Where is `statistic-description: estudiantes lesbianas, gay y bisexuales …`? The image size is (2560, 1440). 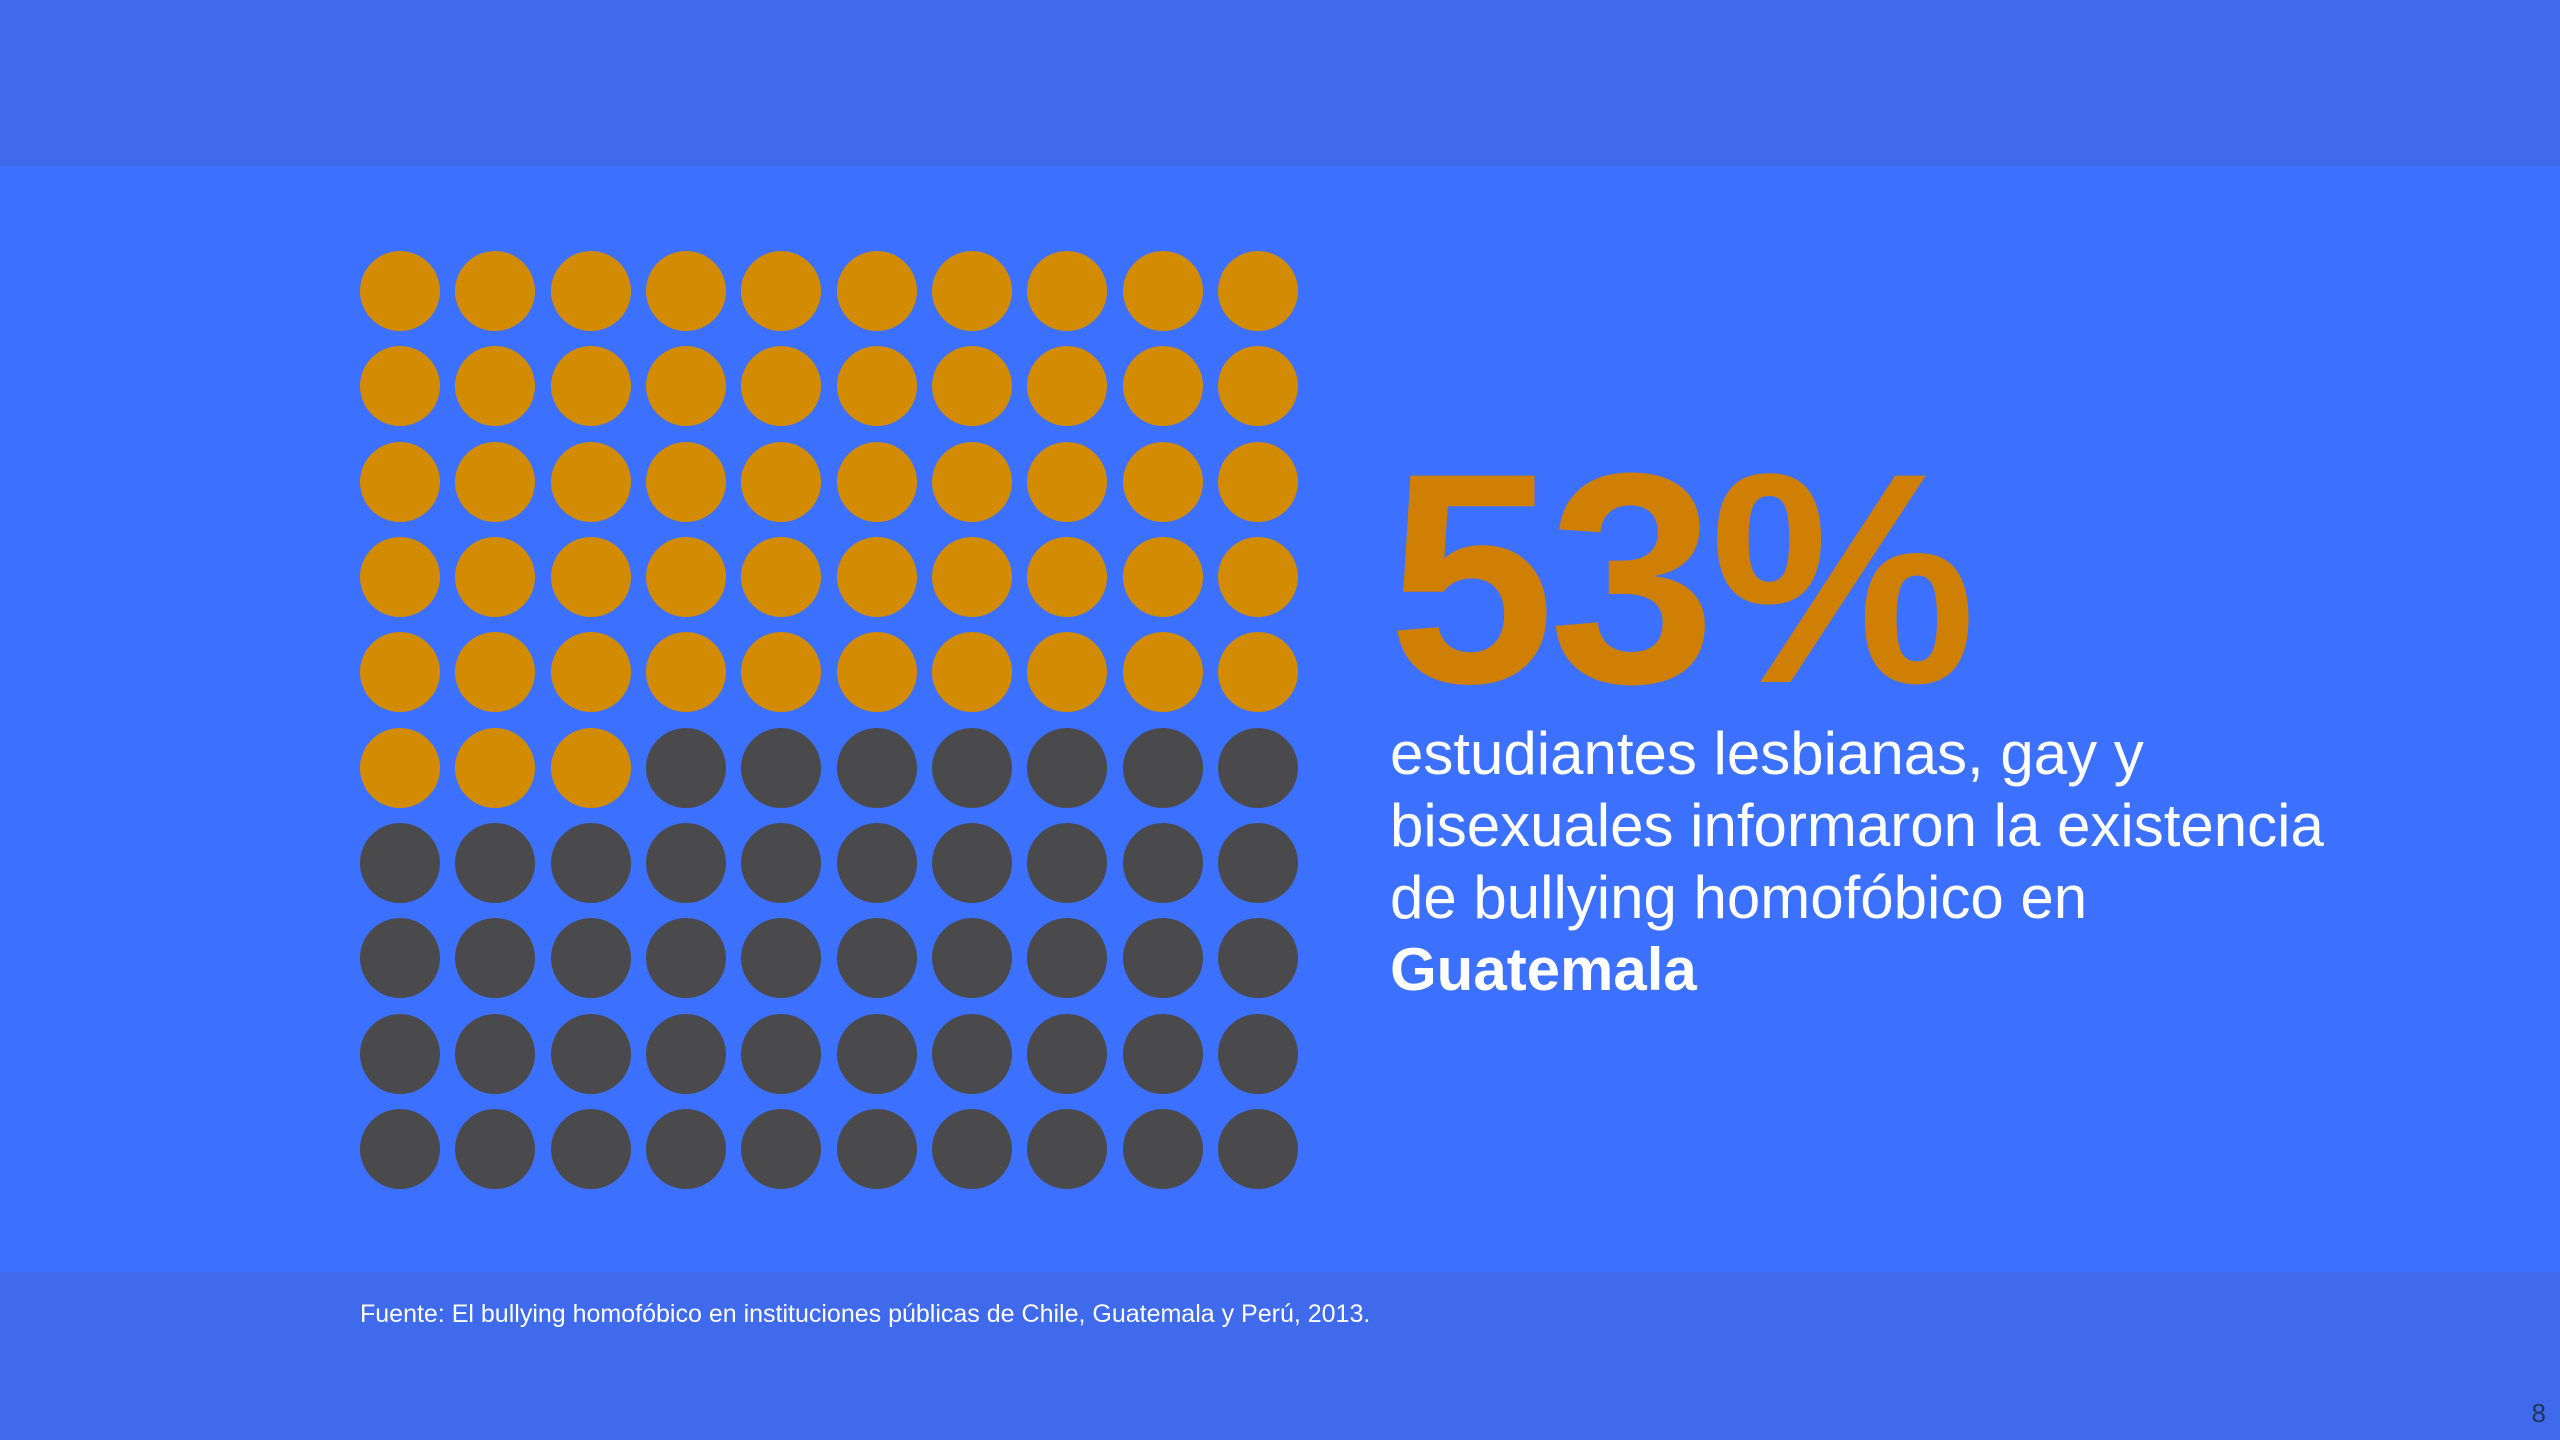 statistic-description: estudiantes lesbianas, gay y bisexuales … is located at coordinates (1950, 862).